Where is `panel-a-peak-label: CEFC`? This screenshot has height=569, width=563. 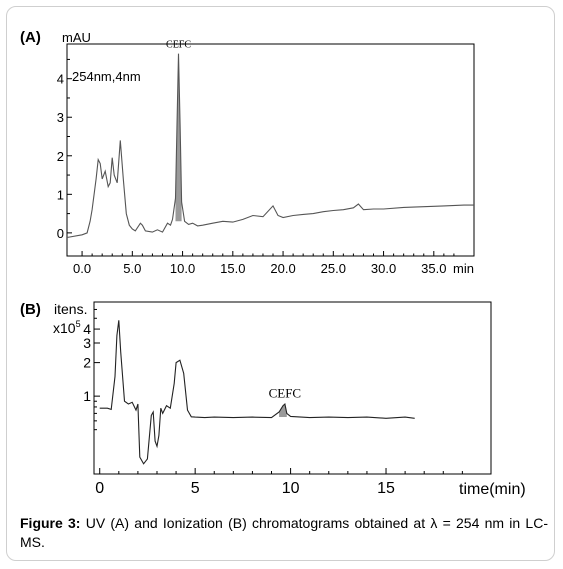
panel-a-peak-label: CEFC is located at coordinates (178, 45).